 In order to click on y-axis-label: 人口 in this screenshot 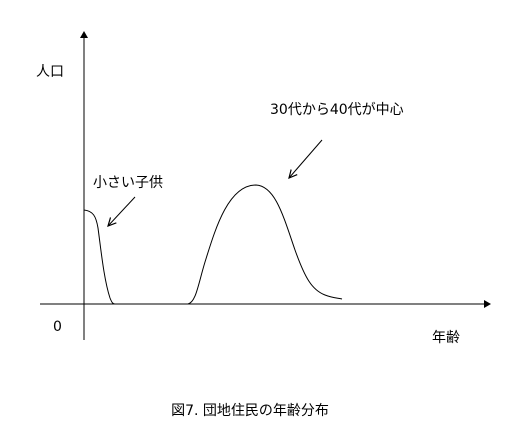, I will do `click(50, 72)`.